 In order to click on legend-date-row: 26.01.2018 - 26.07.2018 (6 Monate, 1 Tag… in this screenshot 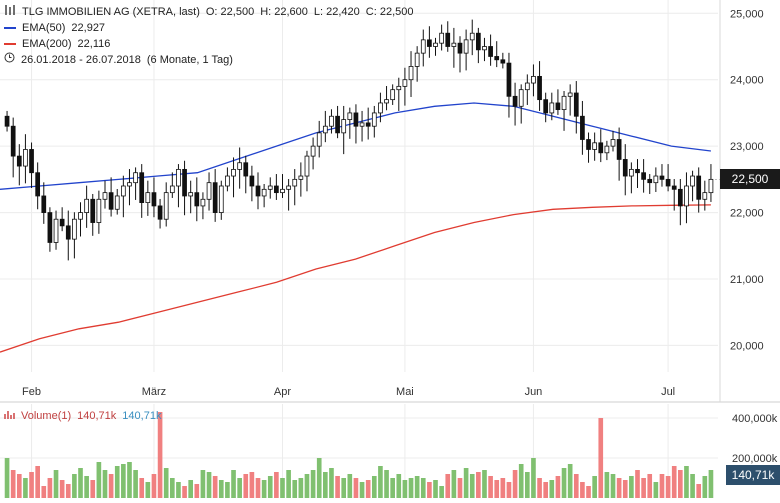, I will do `click(208, 60)`.